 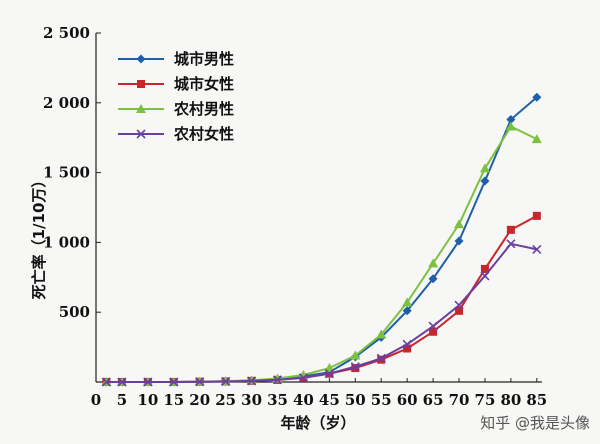 What do you see at coordinates (407, 400) in the screenshot?
I see `x-tick-label: 60` at bounding box center [407, 400].